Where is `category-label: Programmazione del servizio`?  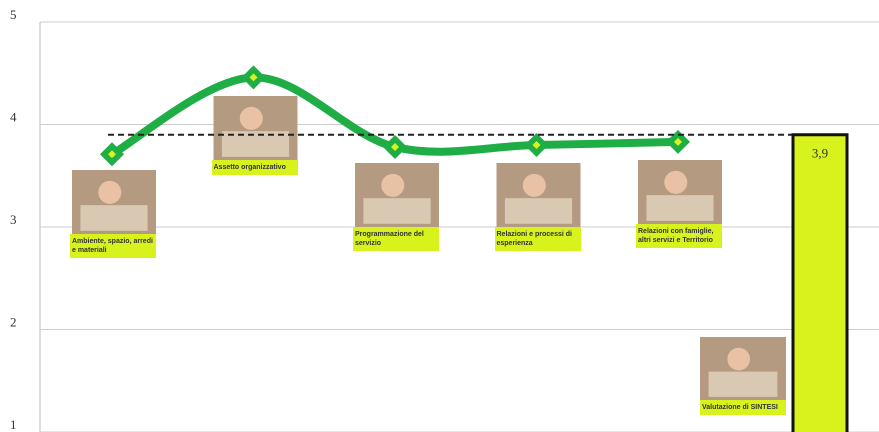 category-label: Programmazione del servizio is located at coordinates (396, 239).